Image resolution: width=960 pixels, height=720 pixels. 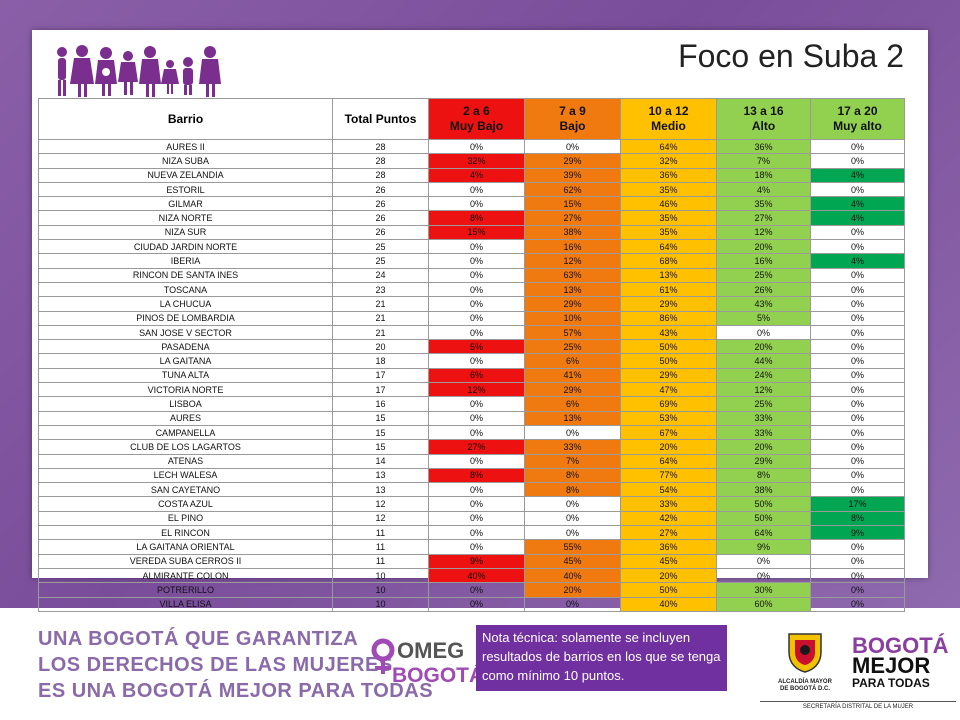 I want to click on cell-muy-alto: 4%, so click(x=857, y=261).